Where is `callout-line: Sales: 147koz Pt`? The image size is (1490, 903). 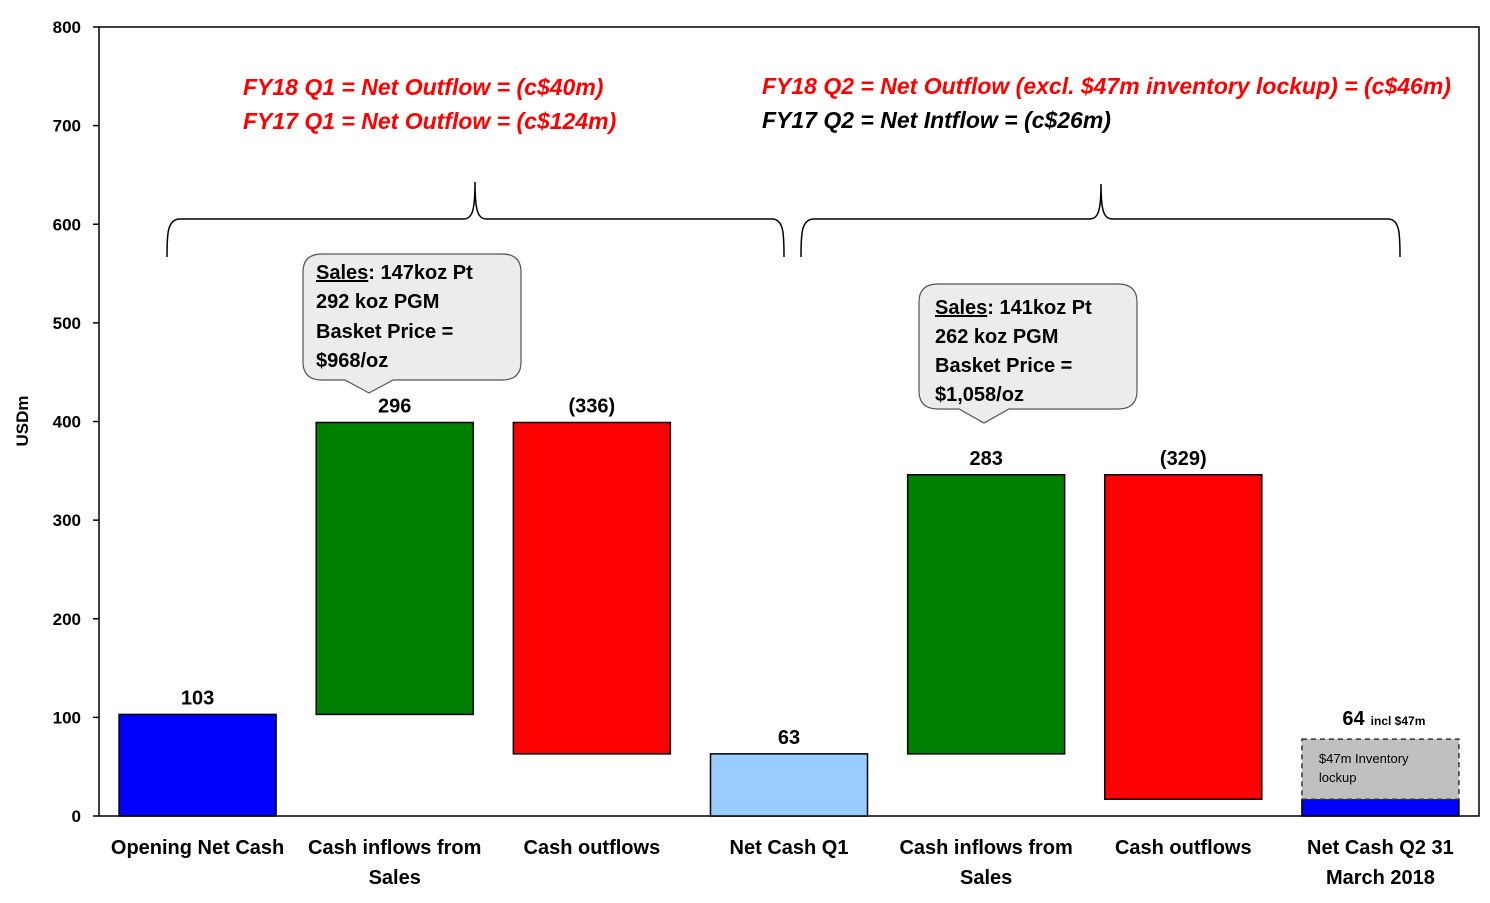 callout-line: Sales: 147koz Pt is located at coordinates (394, 273).